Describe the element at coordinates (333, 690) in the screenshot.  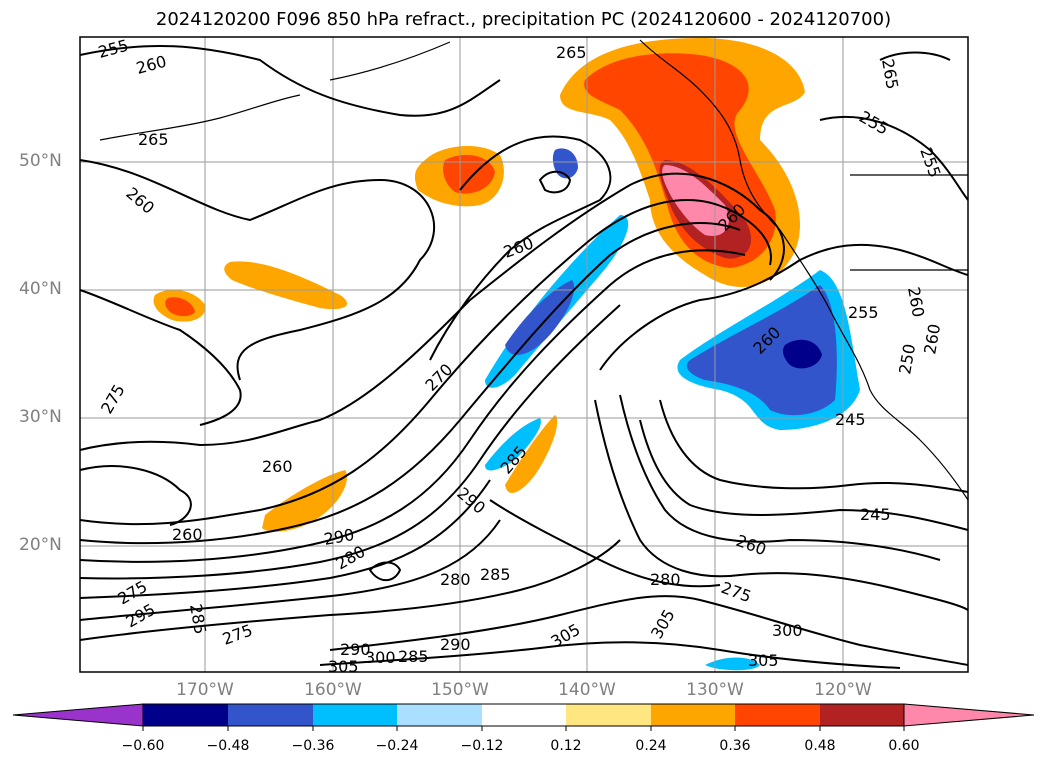
I see `lon-label: 160°W` at that location.